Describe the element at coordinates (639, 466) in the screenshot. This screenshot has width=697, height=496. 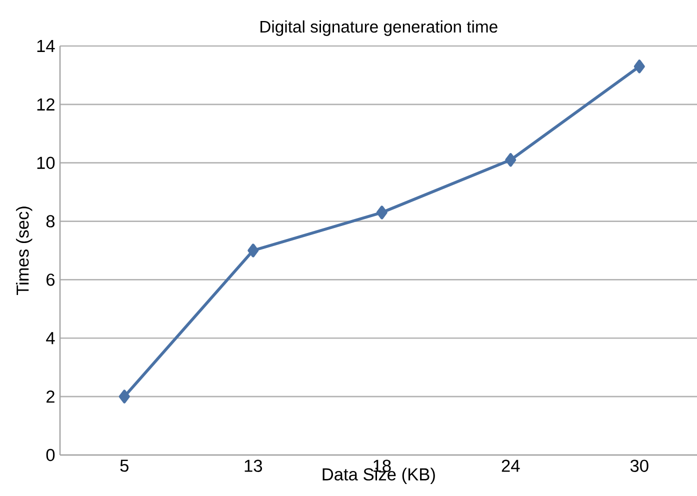
I see `x-tick-label: 30` at that location.